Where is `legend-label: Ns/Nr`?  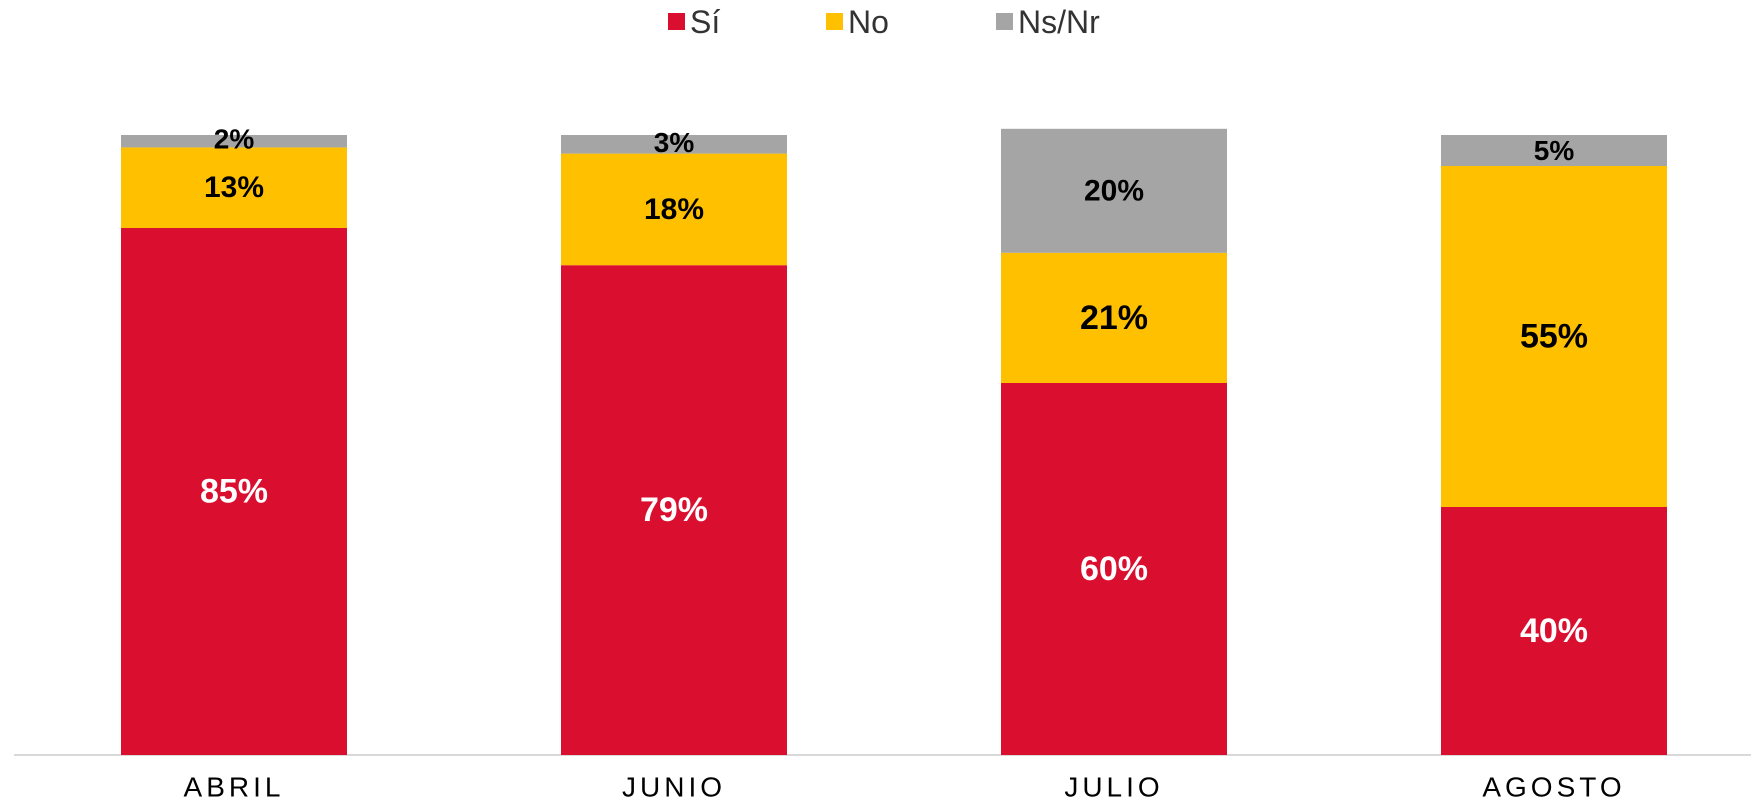
legend-label: Ns/Nr is located at coordinates (1059, 22).